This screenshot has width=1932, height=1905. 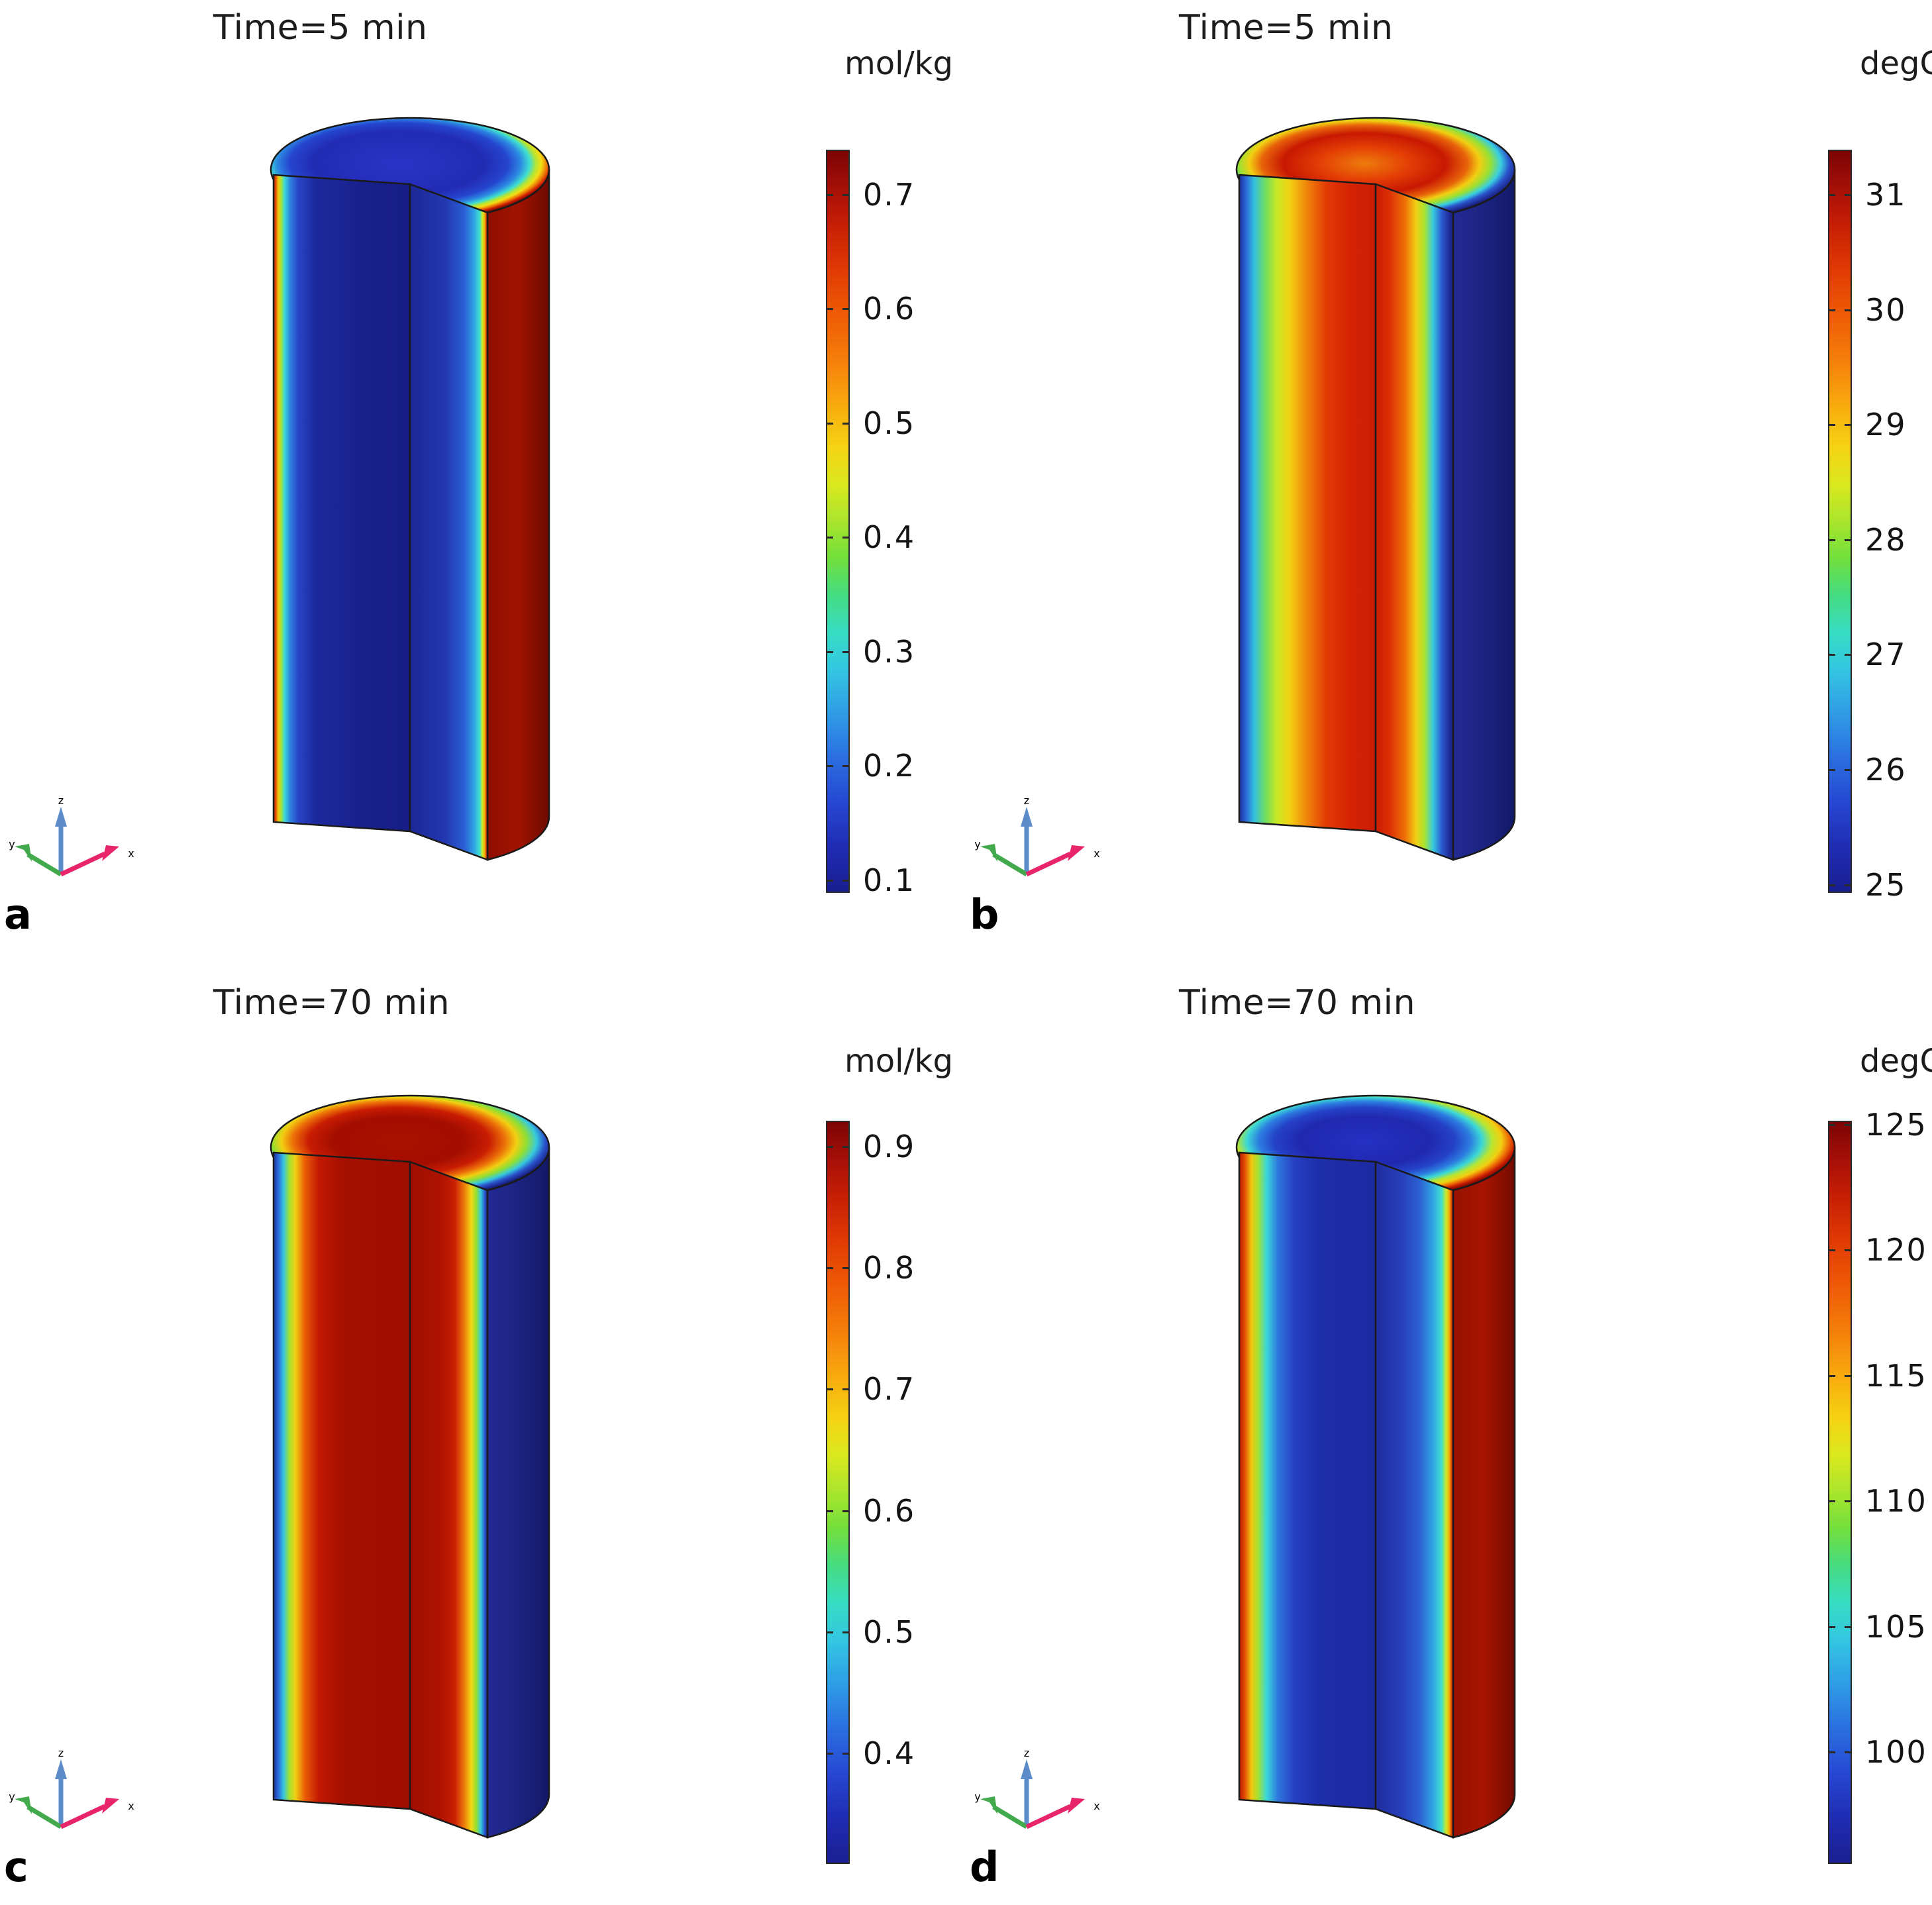 I want to click on colorbar-tick-label: 110, so click(x=1896, y=1501).